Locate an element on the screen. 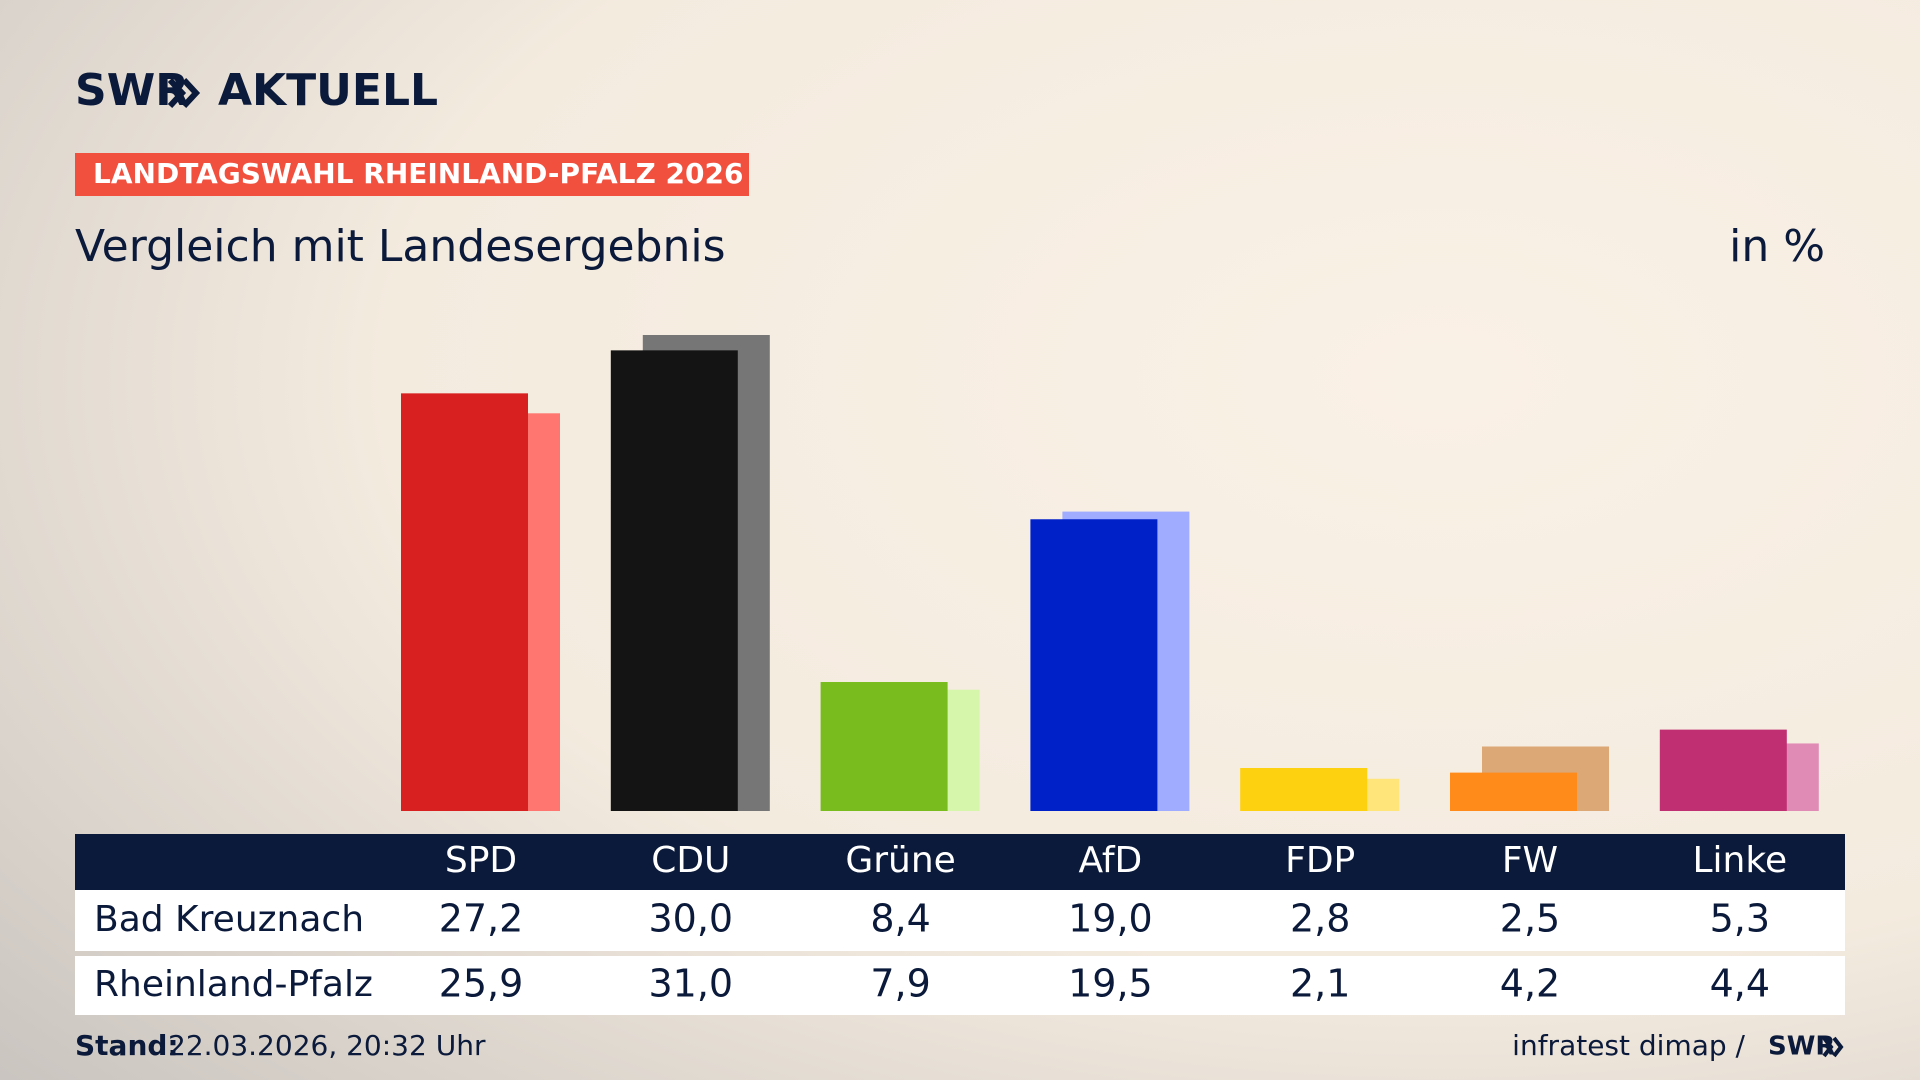 Image resolution: width=1920 pixels, height=1080 pixels. source: infratest dimap / is located at coordinates (1628, 1045).